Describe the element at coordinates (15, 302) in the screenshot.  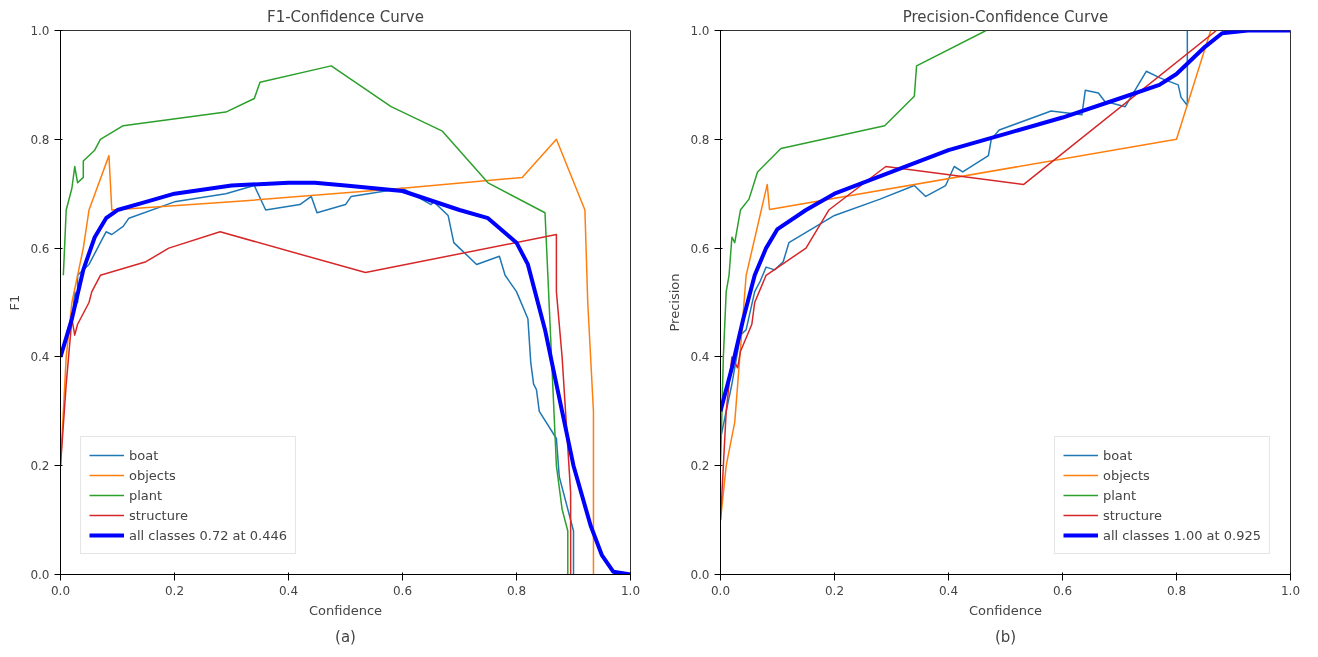
I see `y-axis-title: F1` at that location.